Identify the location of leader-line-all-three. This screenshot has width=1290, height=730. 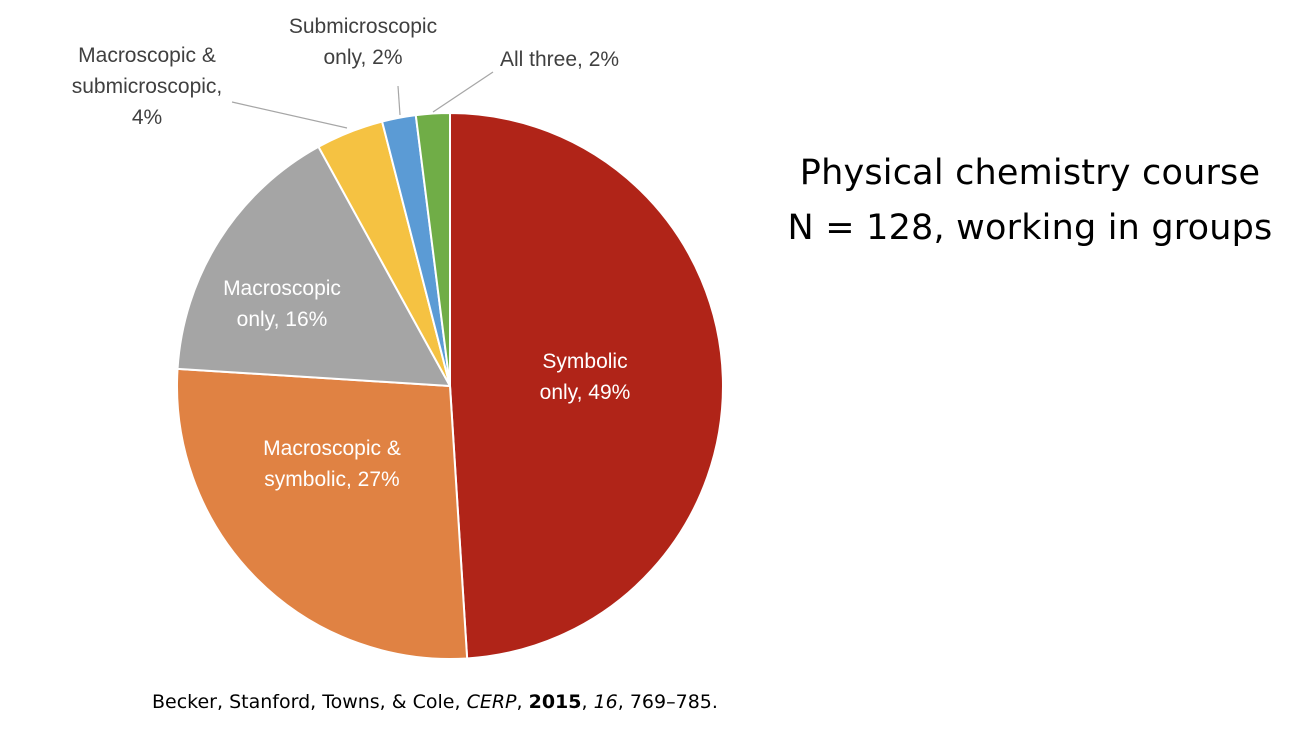
(463, 92).